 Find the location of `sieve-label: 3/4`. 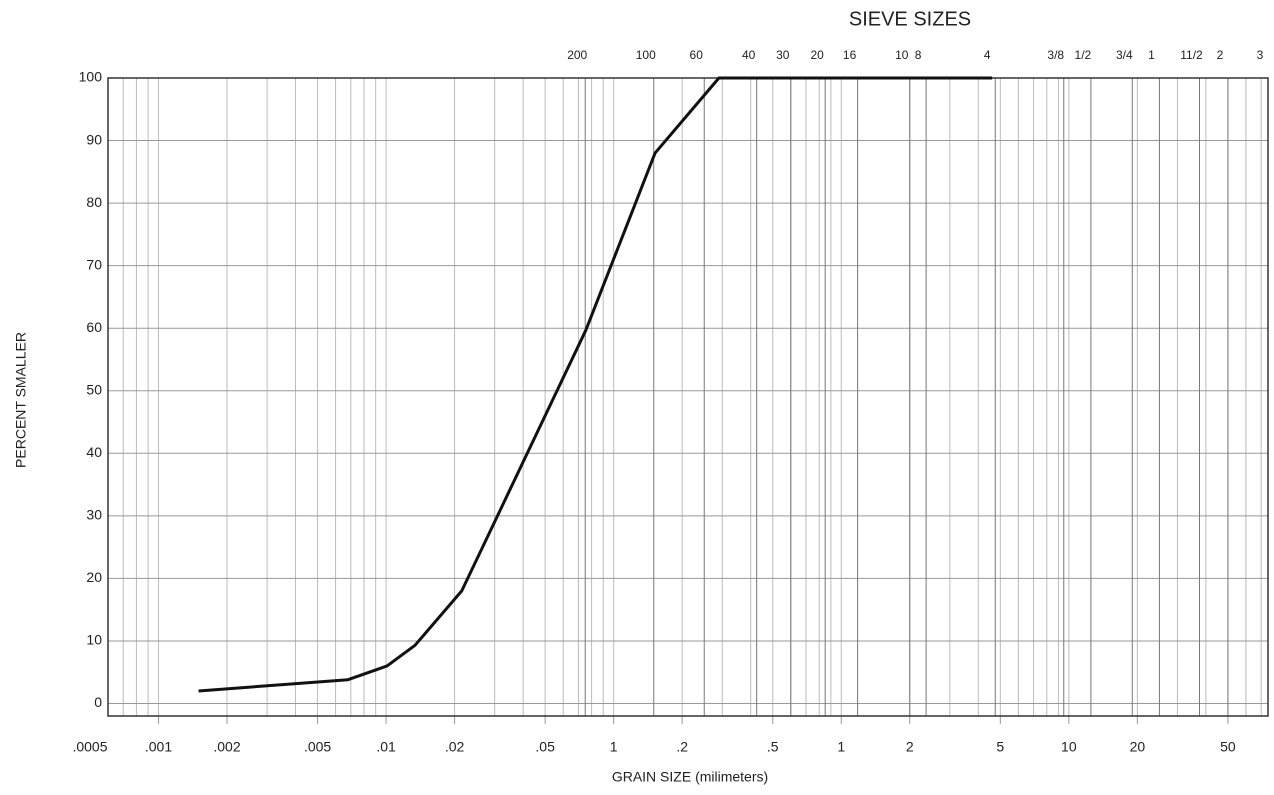

sieve-label: 3/4 is located at coordinates (1124, 55).